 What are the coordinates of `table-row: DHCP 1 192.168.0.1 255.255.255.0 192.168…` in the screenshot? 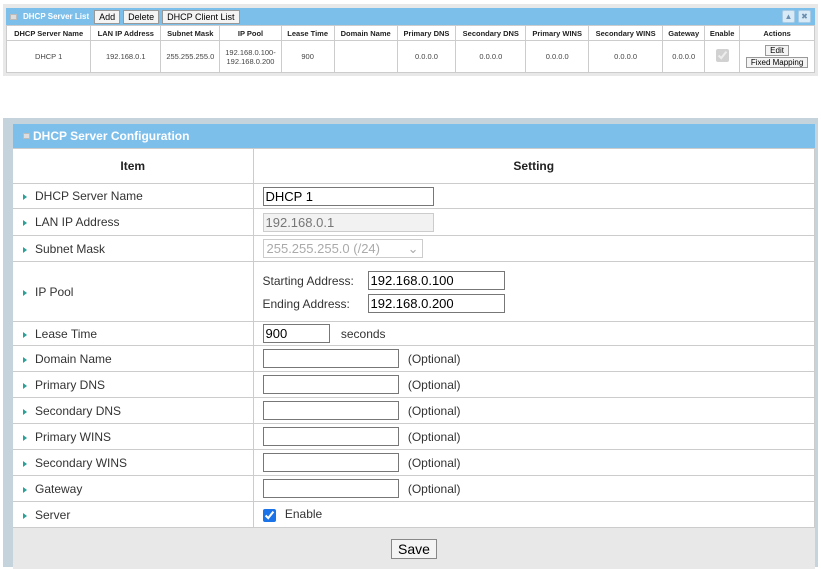 It's located at (410, 56).